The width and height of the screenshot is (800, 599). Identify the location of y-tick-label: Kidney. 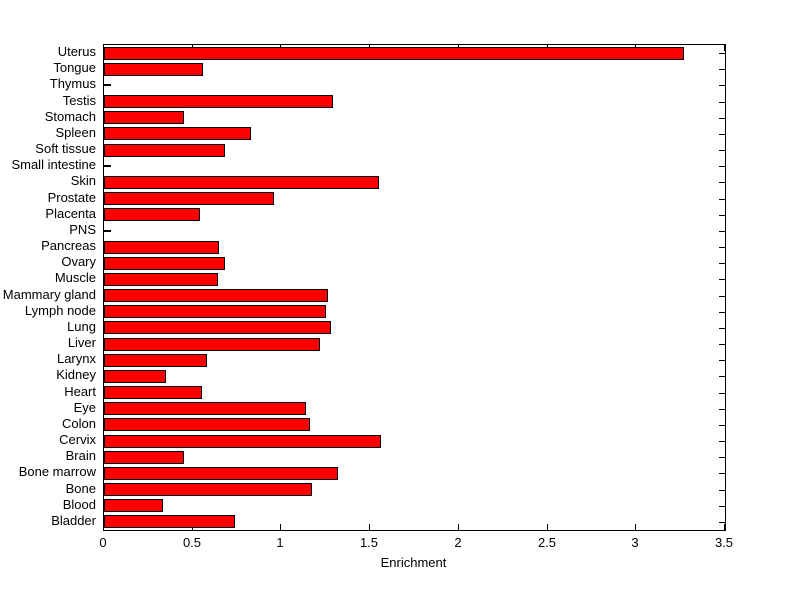
(76, 374).